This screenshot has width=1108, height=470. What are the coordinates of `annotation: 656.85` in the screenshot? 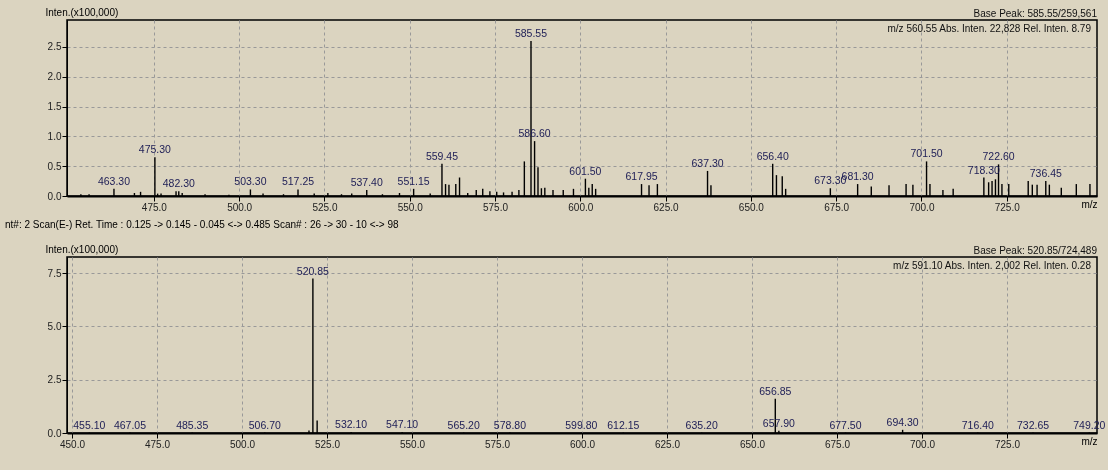 It's located at (775, 390).